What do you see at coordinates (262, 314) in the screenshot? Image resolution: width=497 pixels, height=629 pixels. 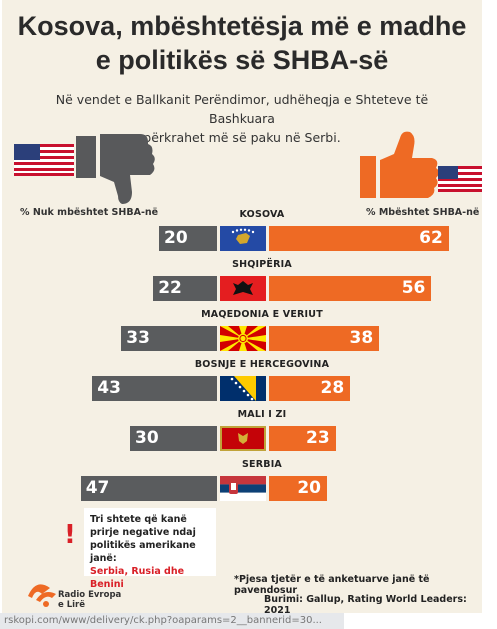 I see `country-label: MAQEDONIA E VERIUT` at bounding box center [262, 314].